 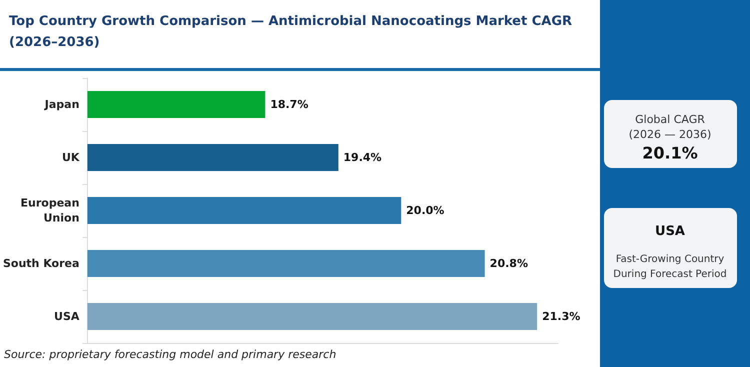 I want to click on chart-title: Top Country Growth Comparison — Antimicrobial Nanocoatings Market CAGR (2026–2036), so click(x=290, y=32).